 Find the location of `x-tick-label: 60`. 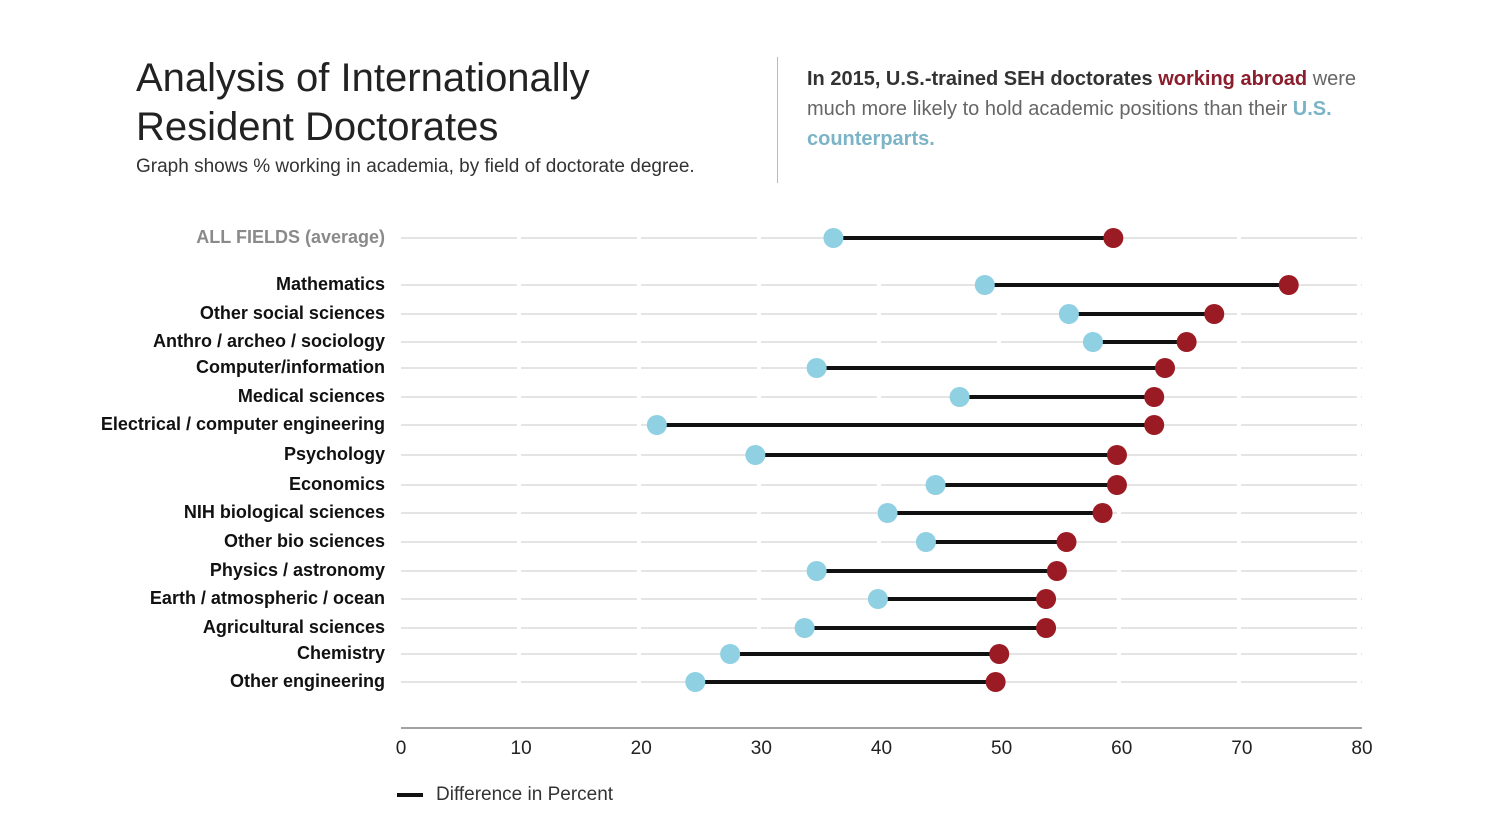

x-tick-label: 60 is located at coordinates (1121, 748).